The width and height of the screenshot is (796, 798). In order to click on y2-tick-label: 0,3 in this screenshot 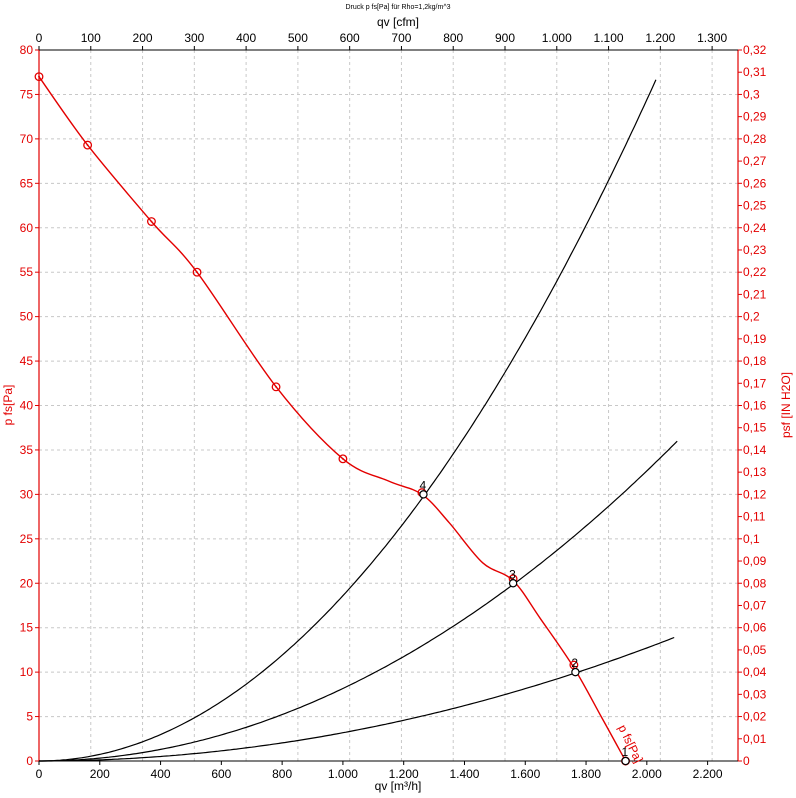, I will do `click(751, 94)`.